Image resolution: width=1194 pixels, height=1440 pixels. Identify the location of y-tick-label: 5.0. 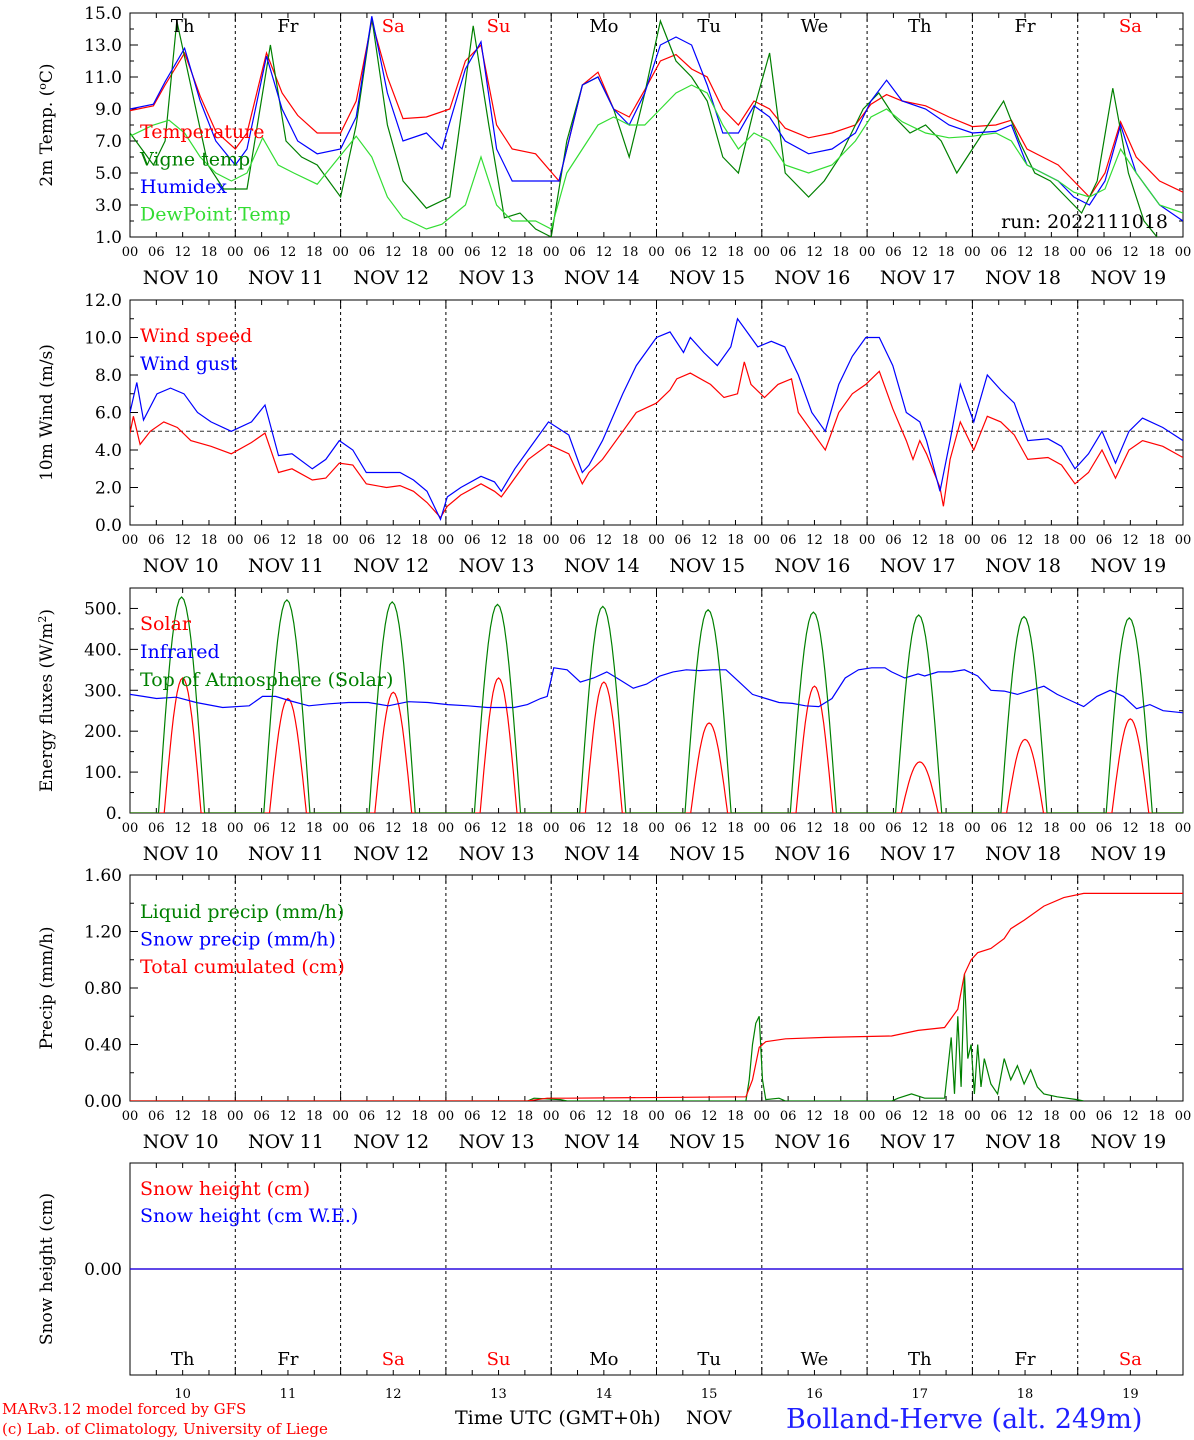
(108, 174).